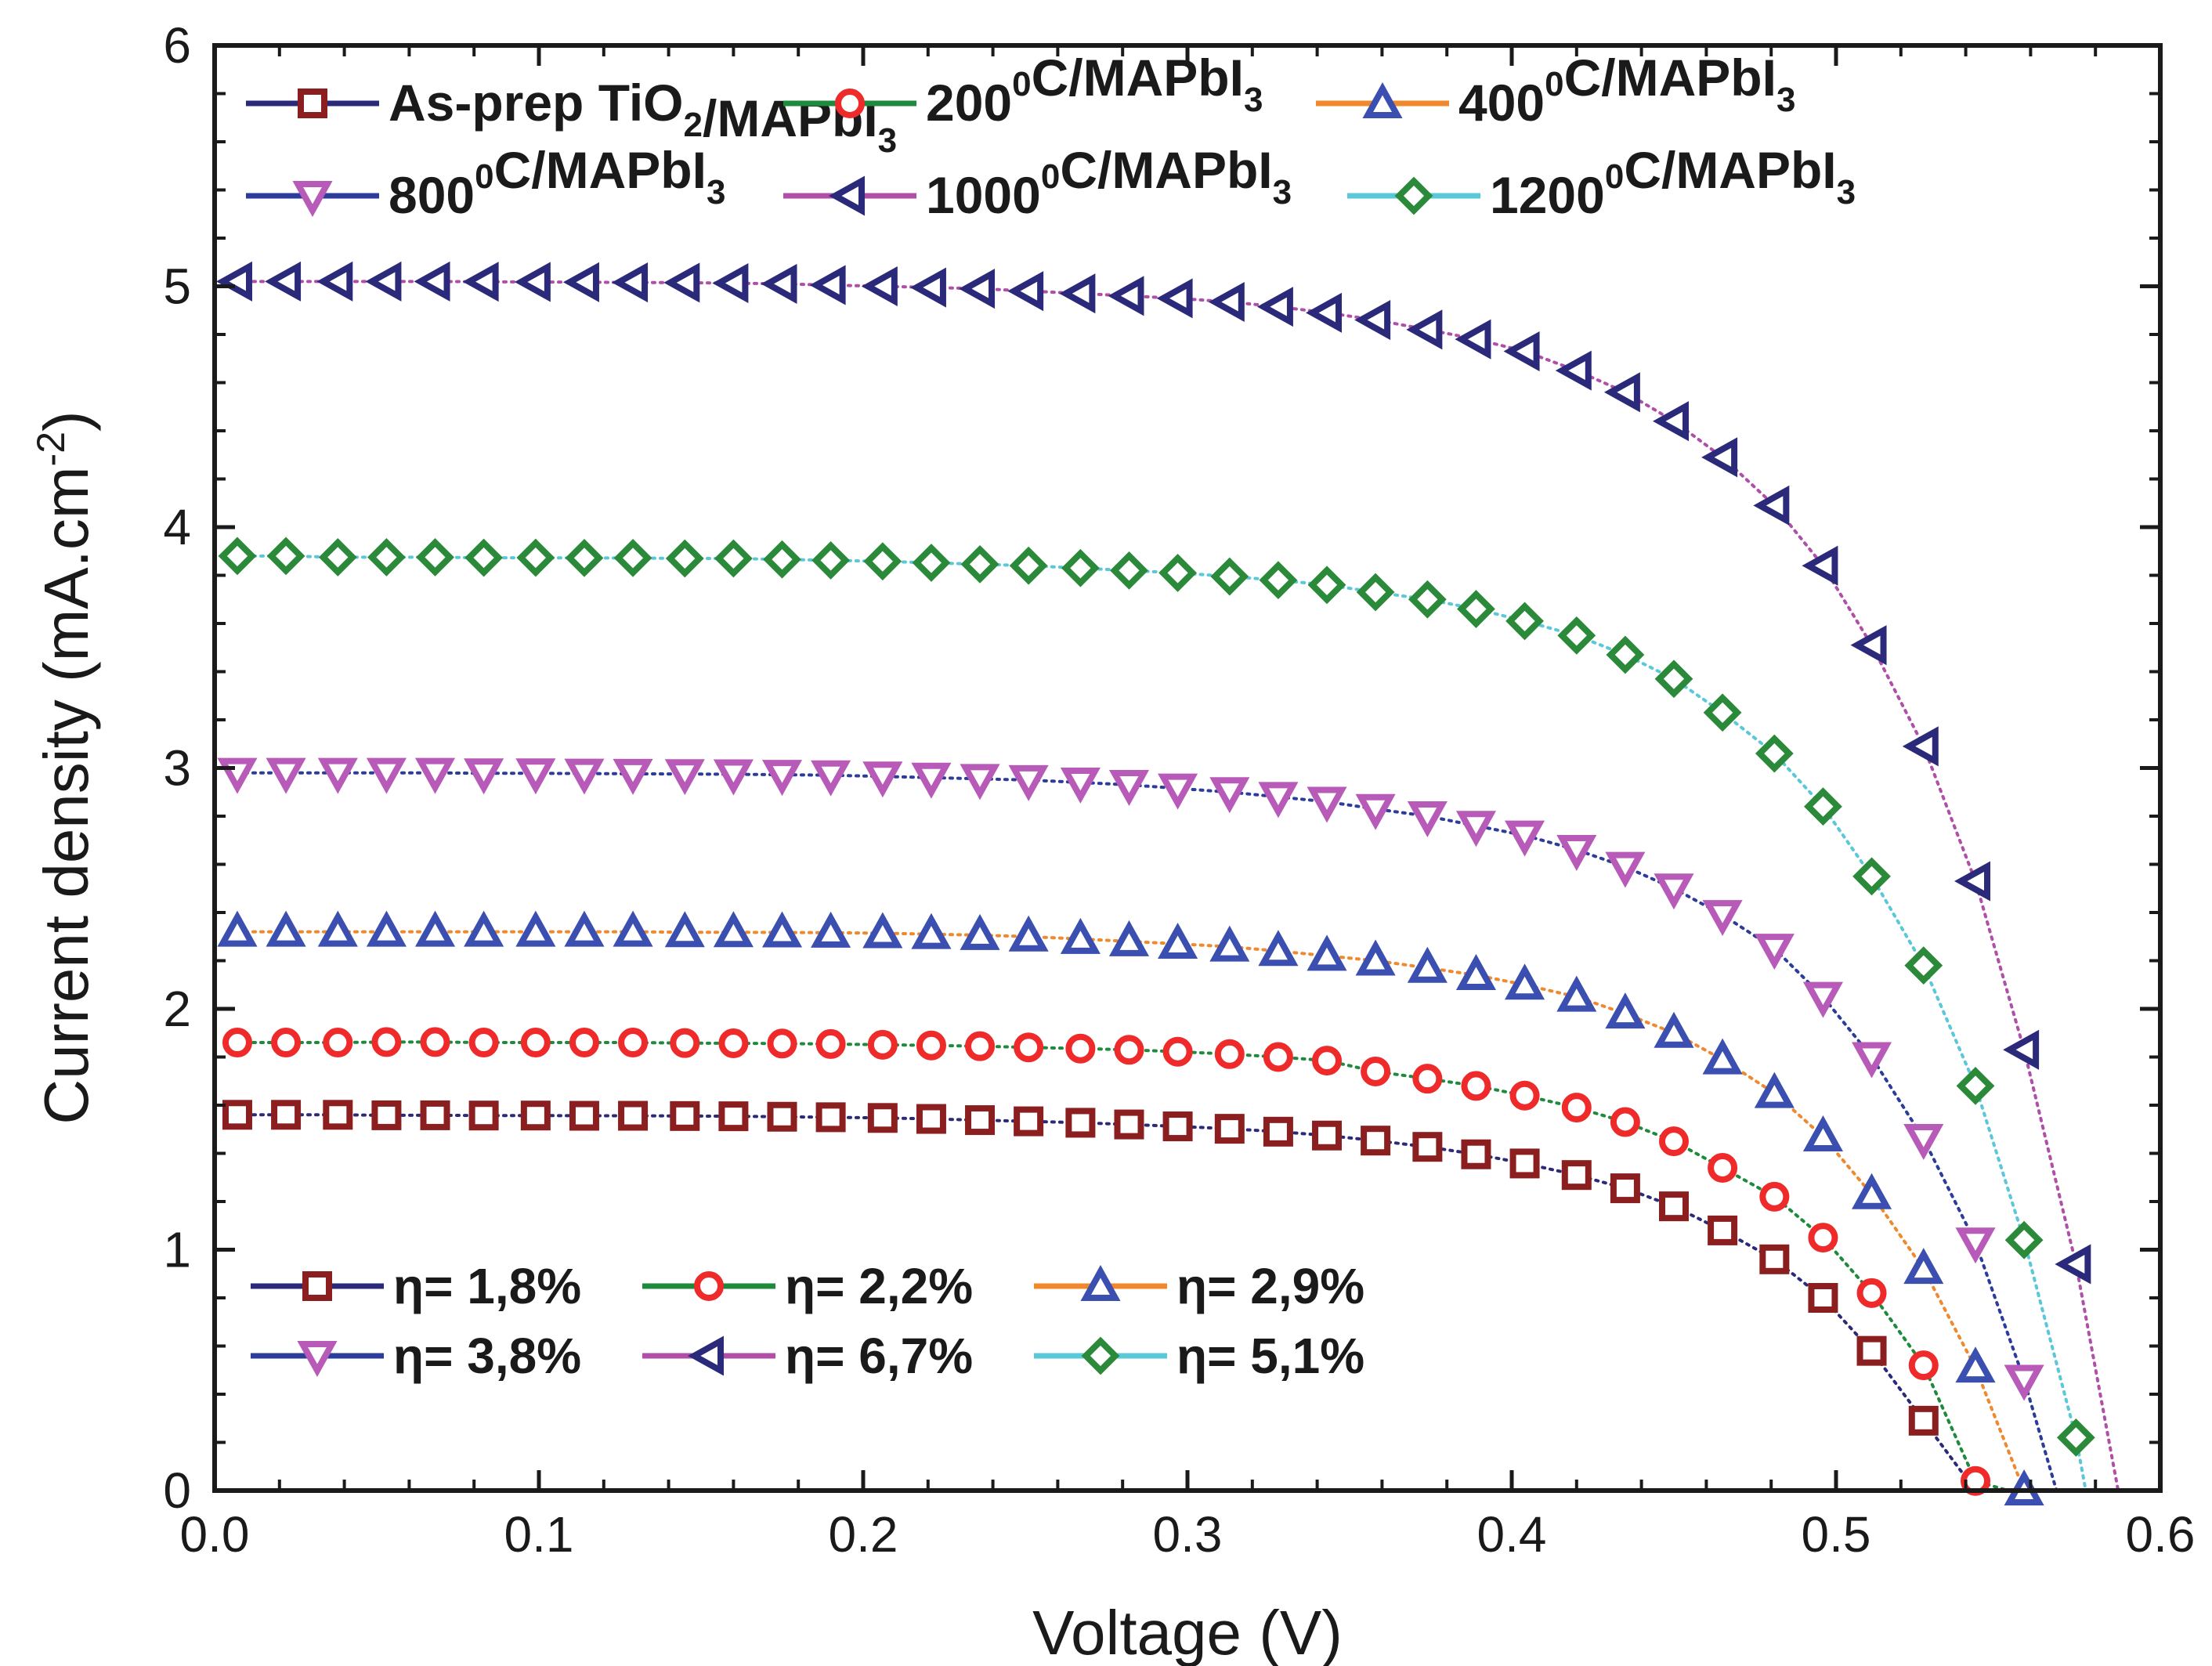 The height and width of the screenshot is (1666, 2212). Describe the element at coordinates (1673, 182) in the screenshot. I see `legend-label-s6: 12000C/MAPbI3` at that location.